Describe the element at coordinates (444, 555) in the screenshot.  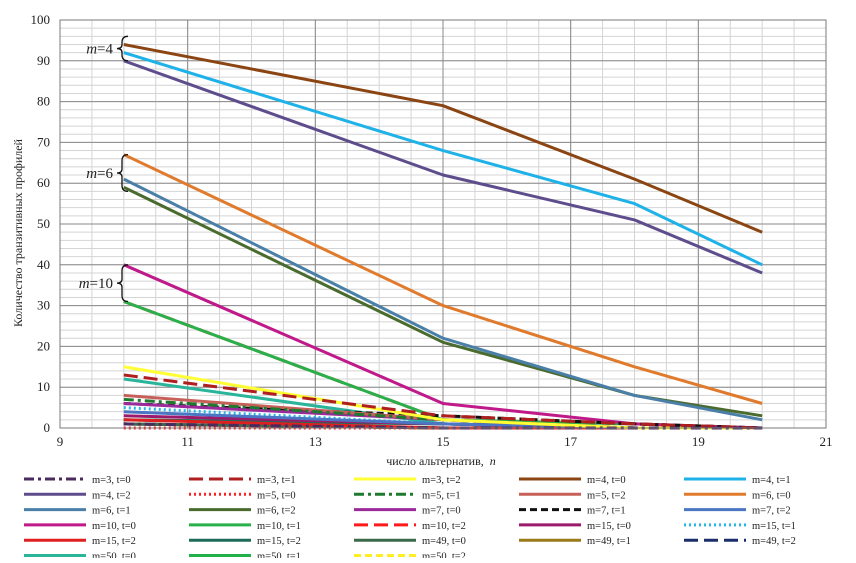
I see `legend-label-27: m=50, t=2` at that location.